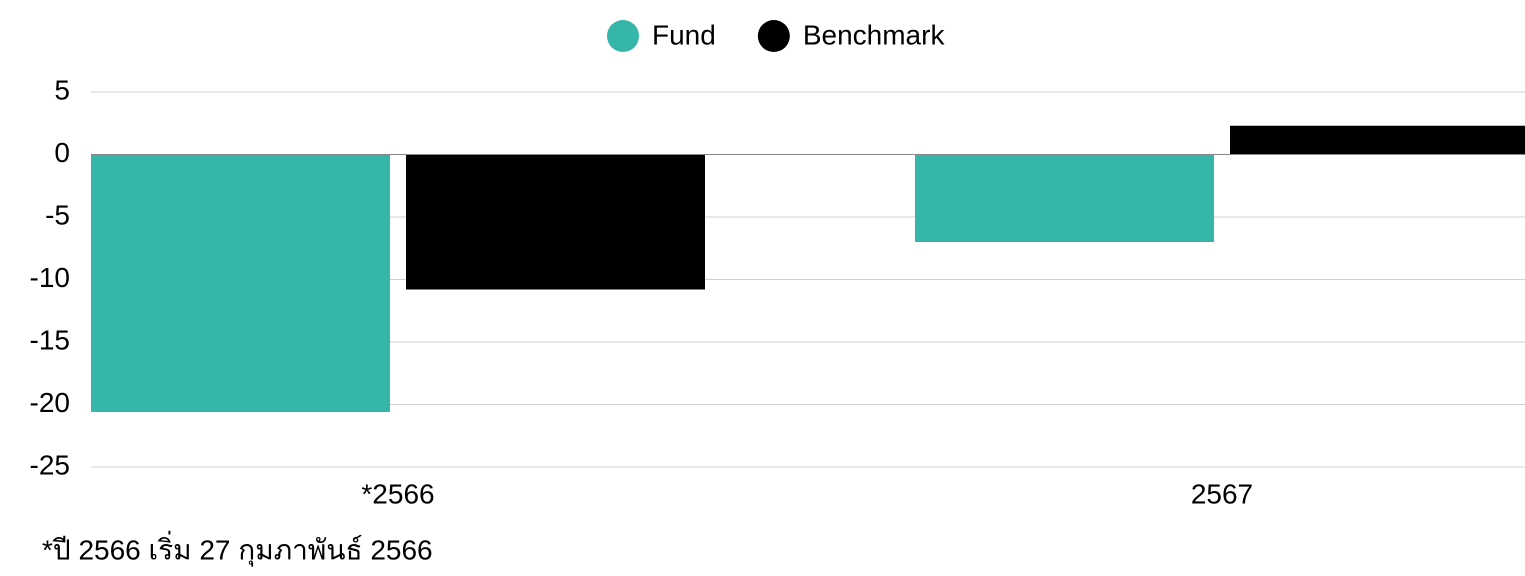  I want to click on y-tick-label: -5, so click(57, 214).